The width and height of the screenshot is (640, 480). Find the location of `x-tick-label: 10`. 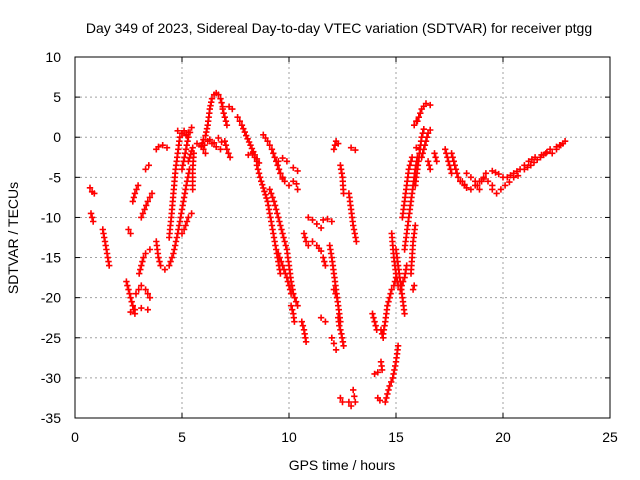

x-tick-label: 10 is located at coordinates (289, 437).